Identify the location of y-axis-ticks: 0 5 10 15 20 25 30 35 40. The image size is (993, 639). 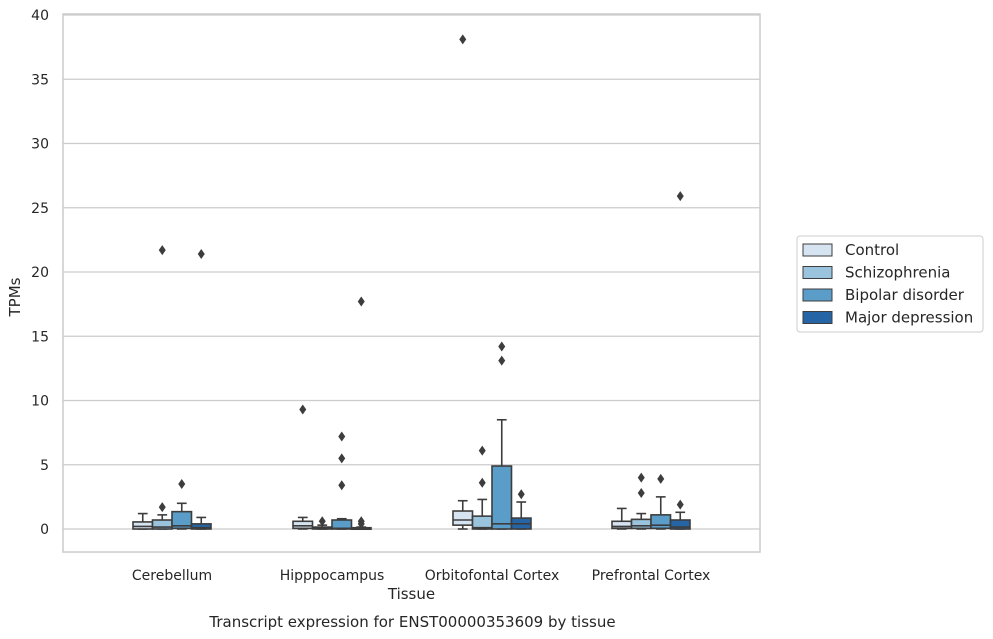
(40, 273).